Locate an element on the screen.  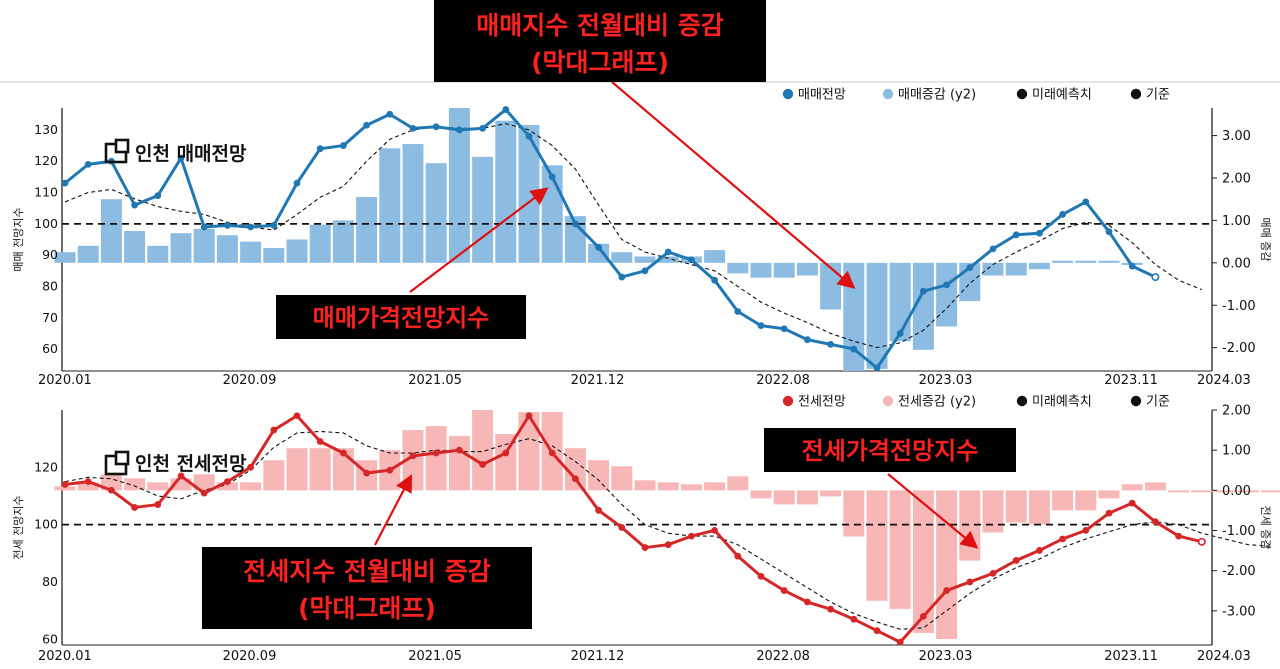
sale-y2-tick-label: 0.00 is located at coordinates (1236, 263).